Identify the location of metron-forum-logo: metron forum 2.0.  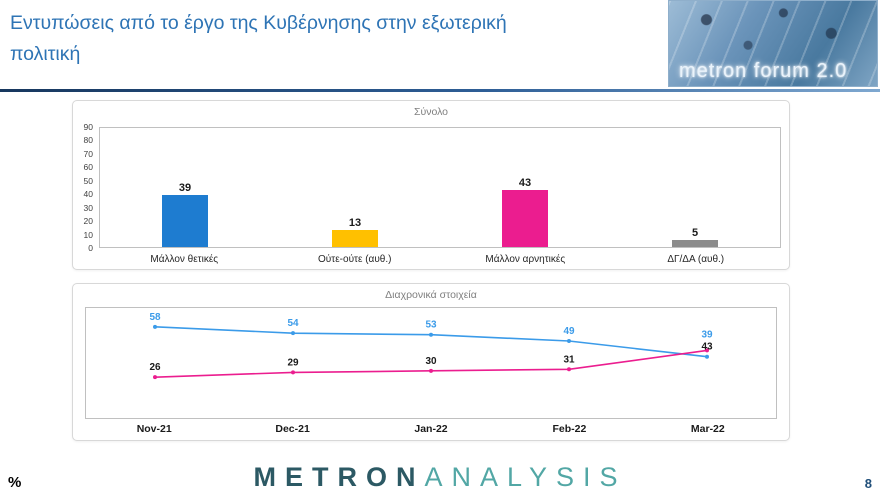
(773, 43).